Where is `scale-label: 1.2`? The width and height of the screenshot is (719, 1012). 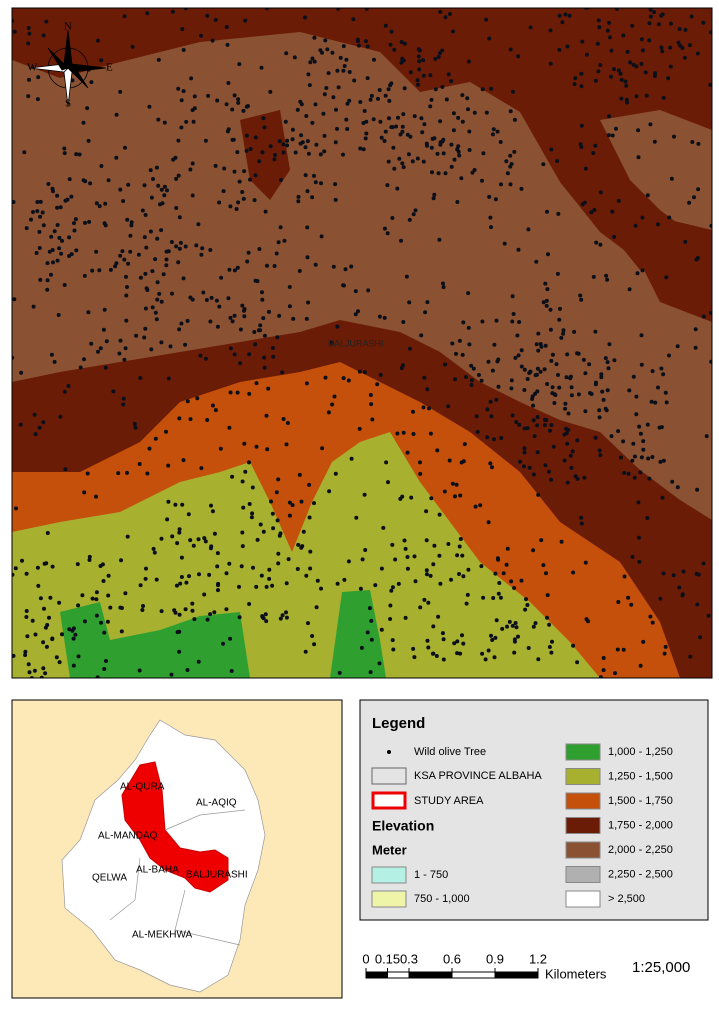
scale-label: 1.2 is located at coordinates (538, 958).